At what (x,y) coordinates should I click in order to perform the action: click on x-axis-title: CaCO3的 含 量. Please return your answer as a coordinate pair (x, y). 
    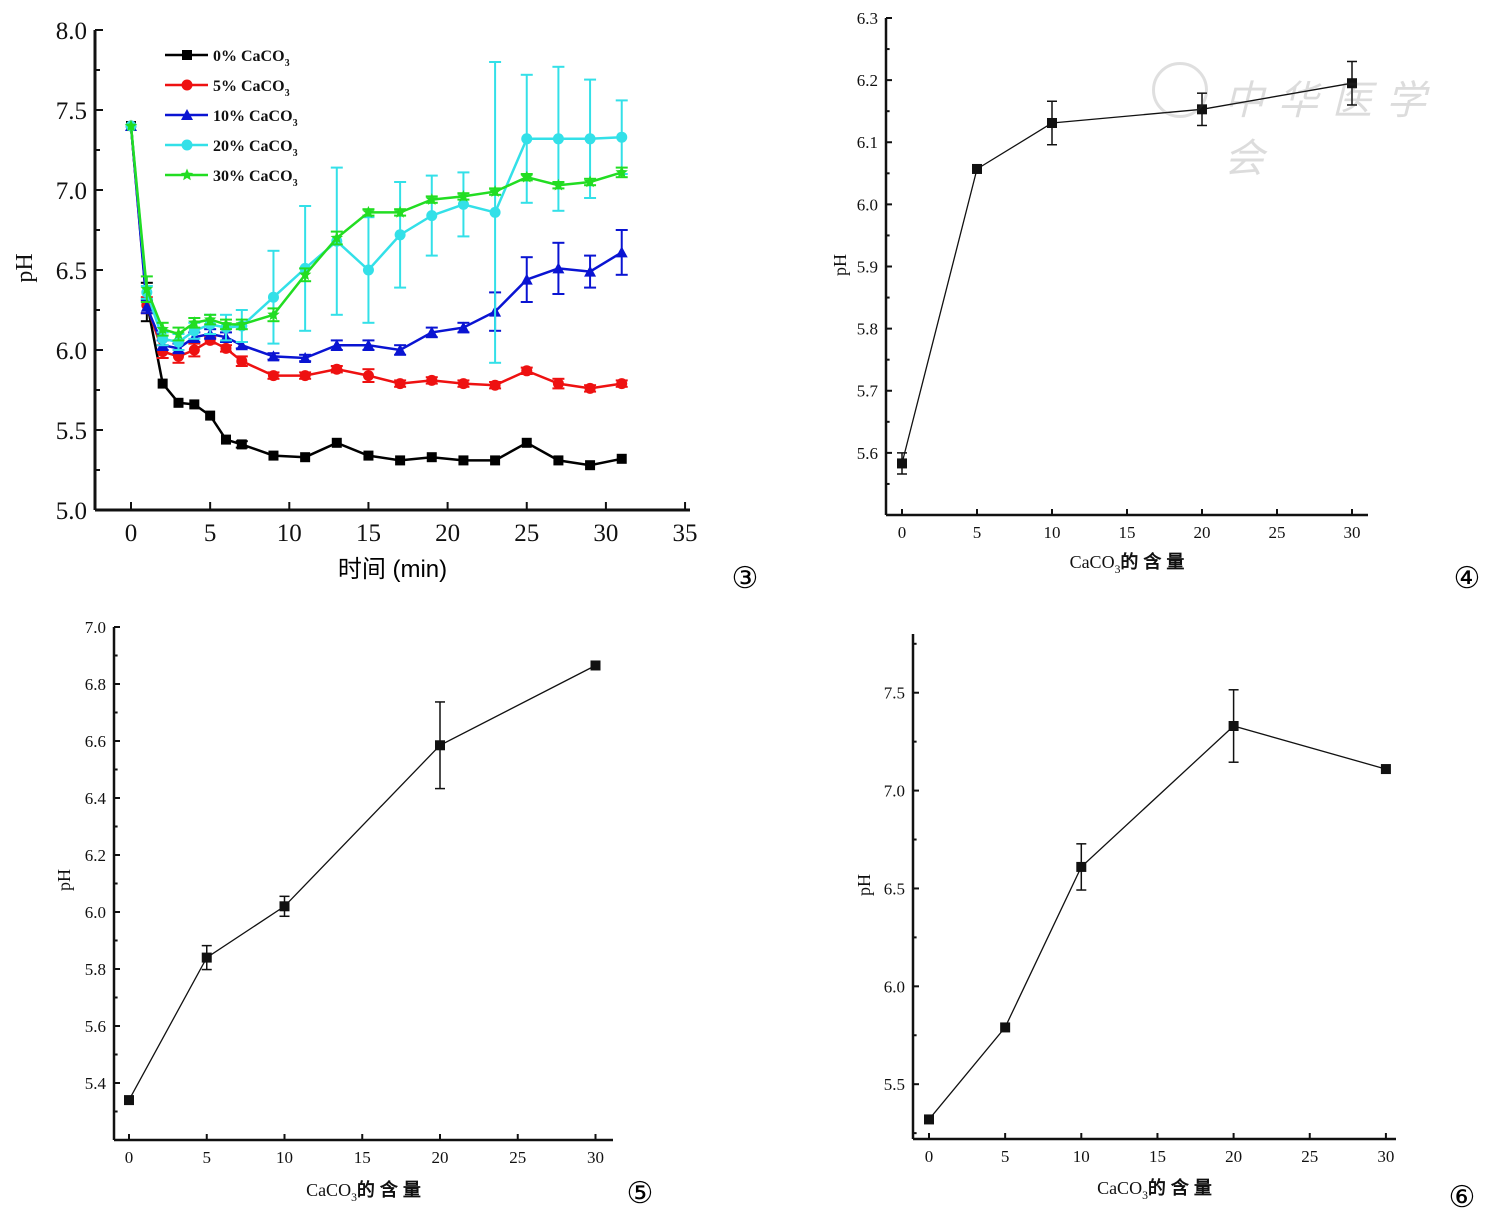
    Looking at the image, I should click on (363, 1191).